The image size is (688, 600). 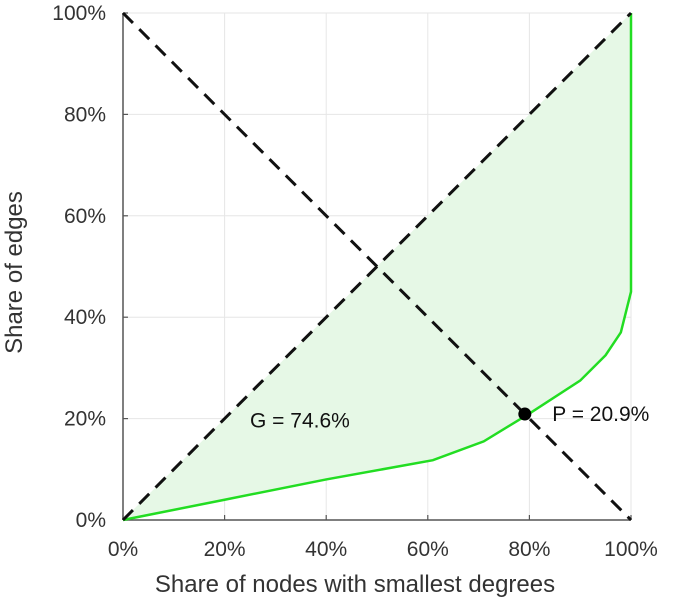 I want to click on y-tick-label: 80%, so click(x=85, y=114).